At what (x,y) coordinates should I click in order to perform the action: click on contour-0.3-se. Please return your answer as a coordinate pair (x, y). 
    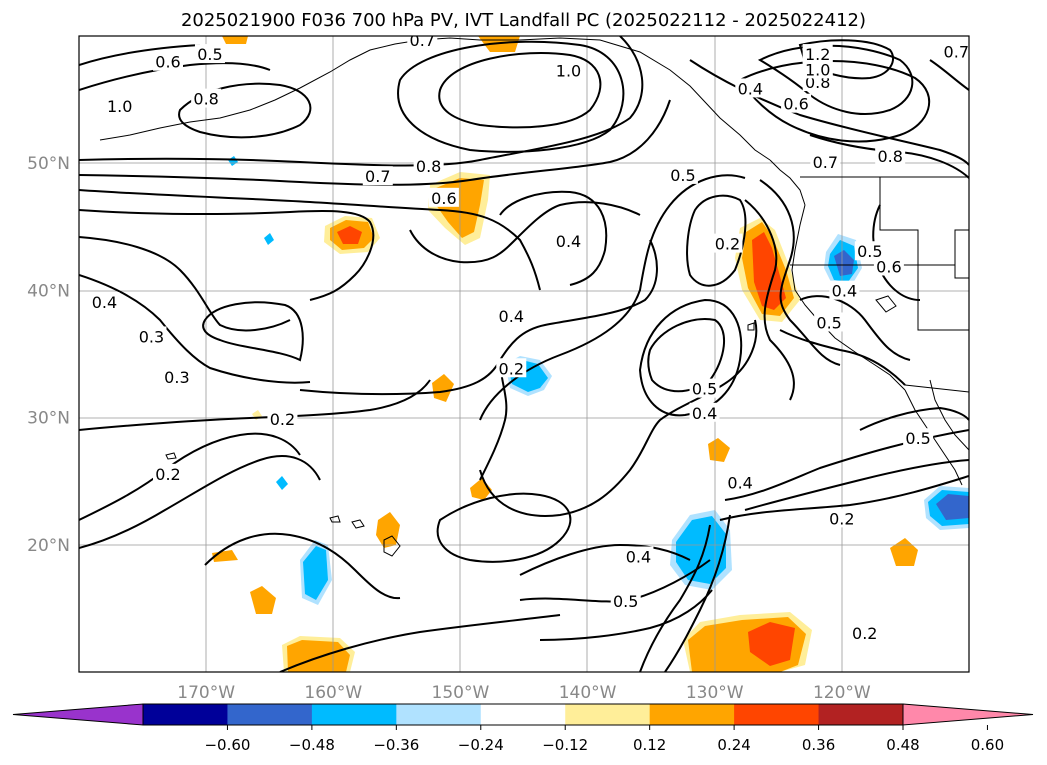
    Looking at the image, I should click on (856, 485).